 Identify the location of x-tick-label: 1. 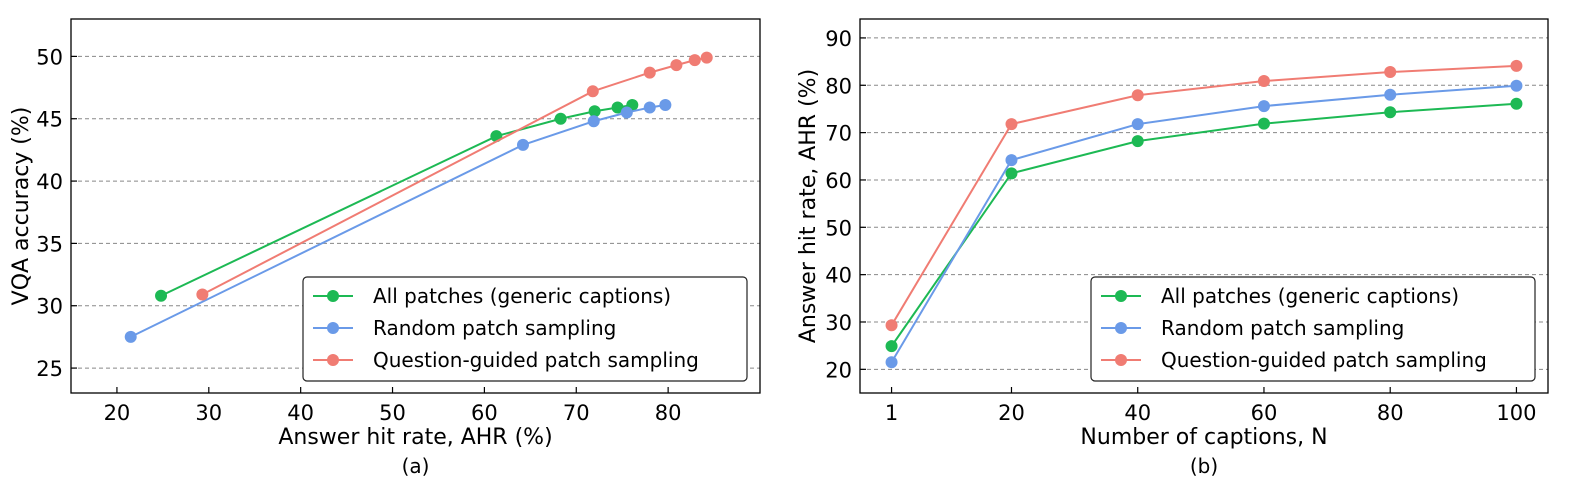
(891, 413).